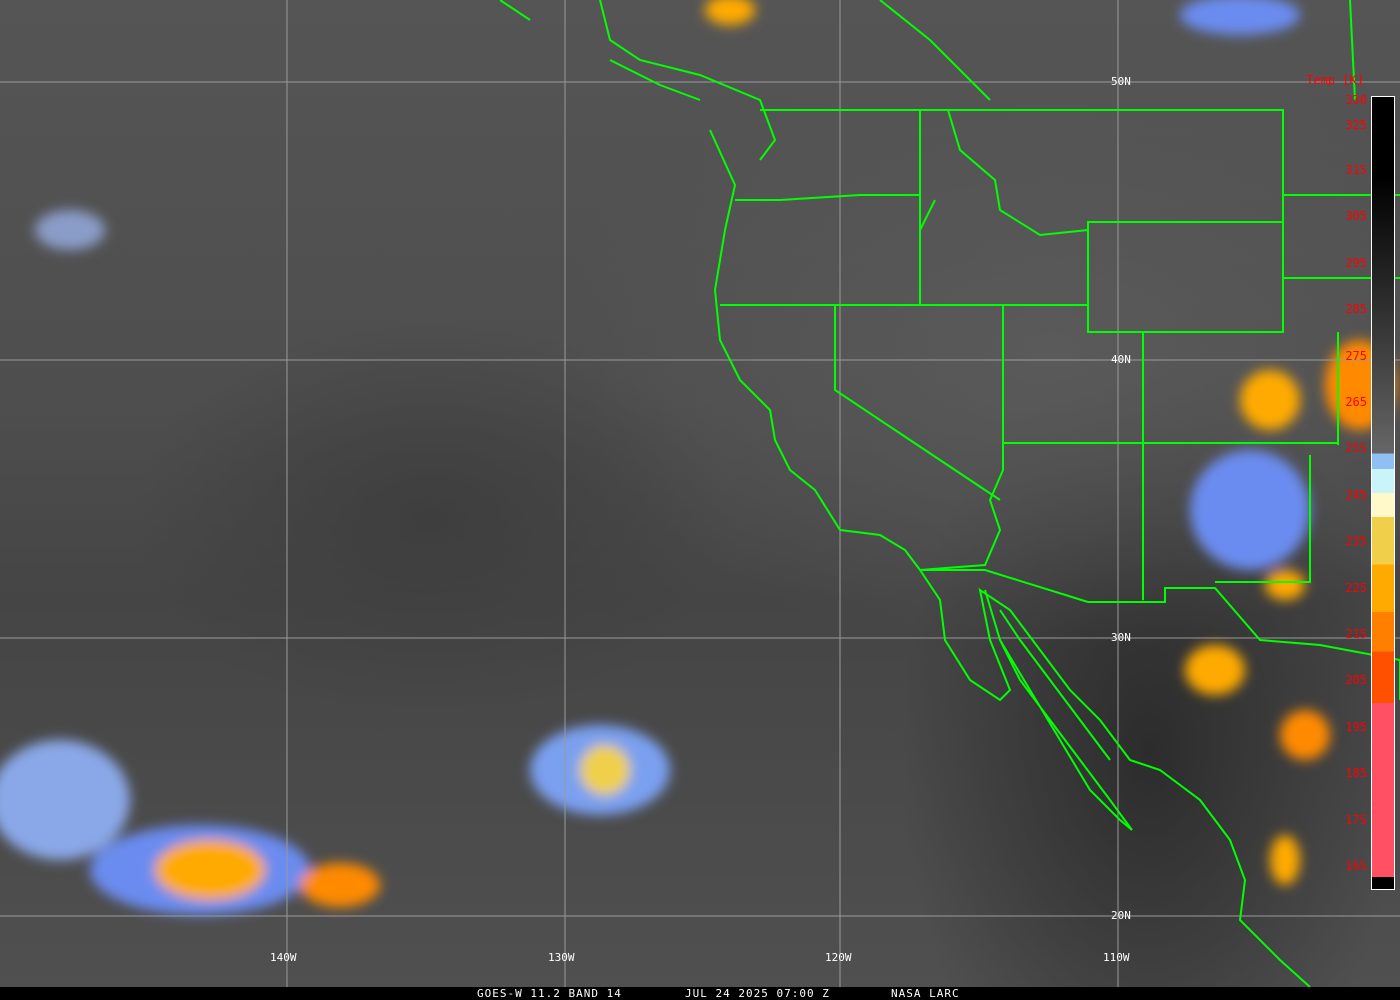 The height and width of the screenshot is (1000, 1400). Describe the element at coordinates (1383, 493) in the screenshot. I see `colorbar` at that location.